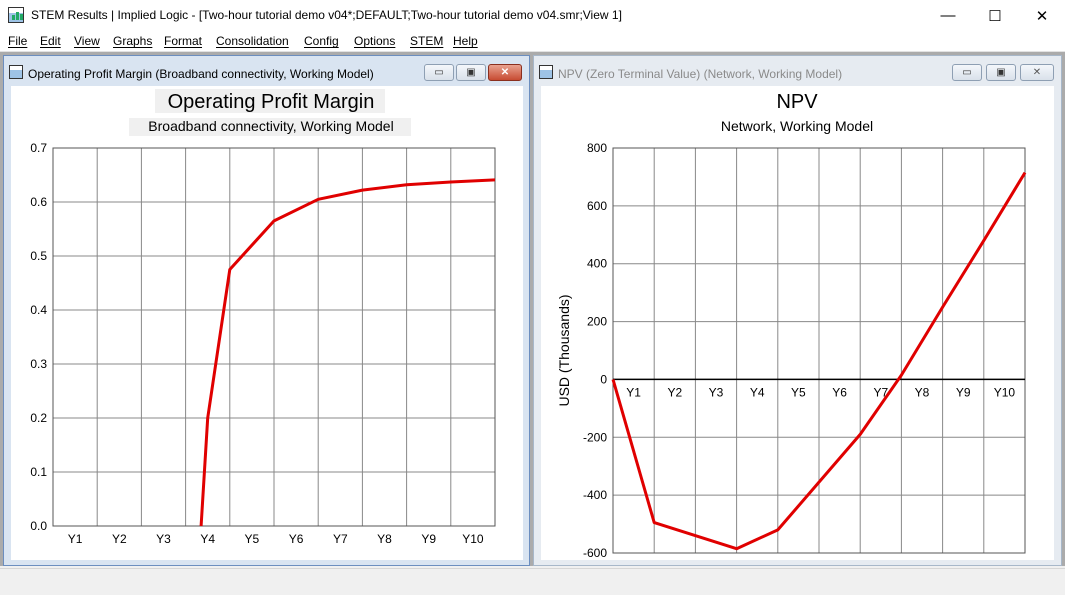 The height and width of the screenshot is (595, 1065). I want to click on y-axis-label: USD (Thousands), so click(564, 350).